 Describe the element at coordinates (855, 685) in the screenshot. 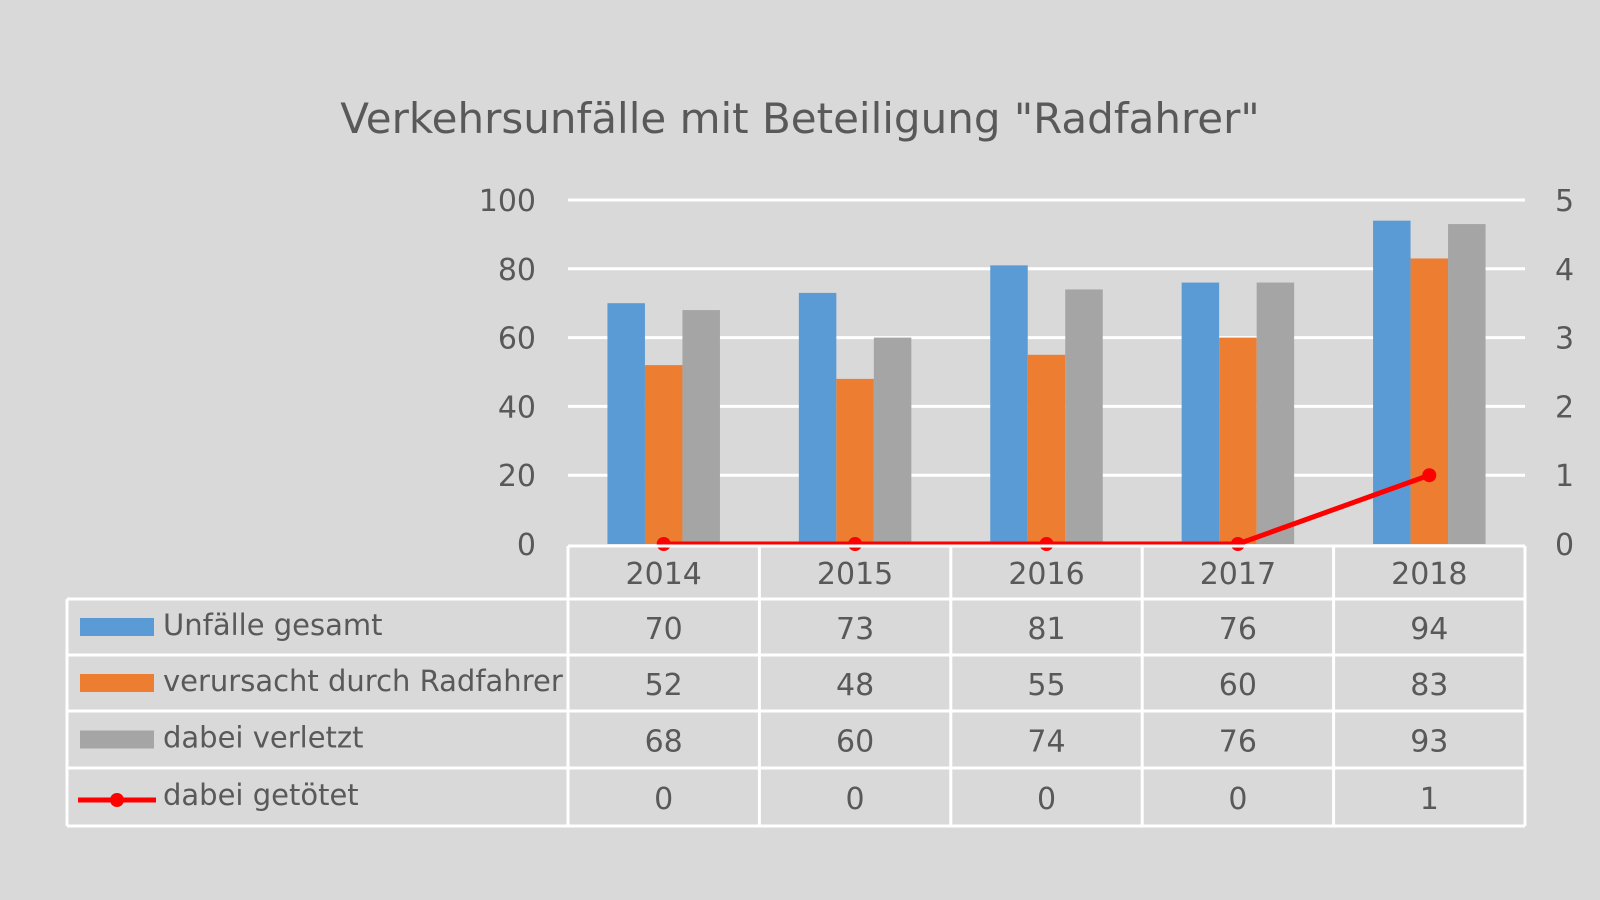

I see `table-cell-value: 48` at that location.